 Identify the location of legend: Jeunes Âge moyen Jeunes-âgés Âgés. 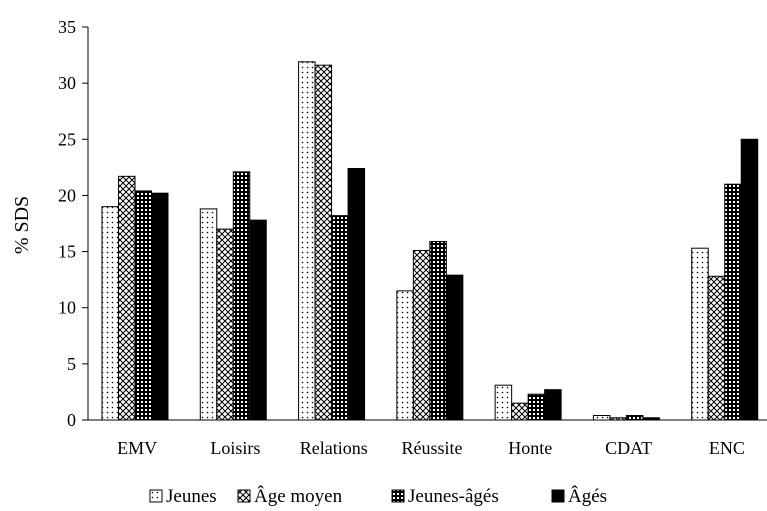
(378, 496).